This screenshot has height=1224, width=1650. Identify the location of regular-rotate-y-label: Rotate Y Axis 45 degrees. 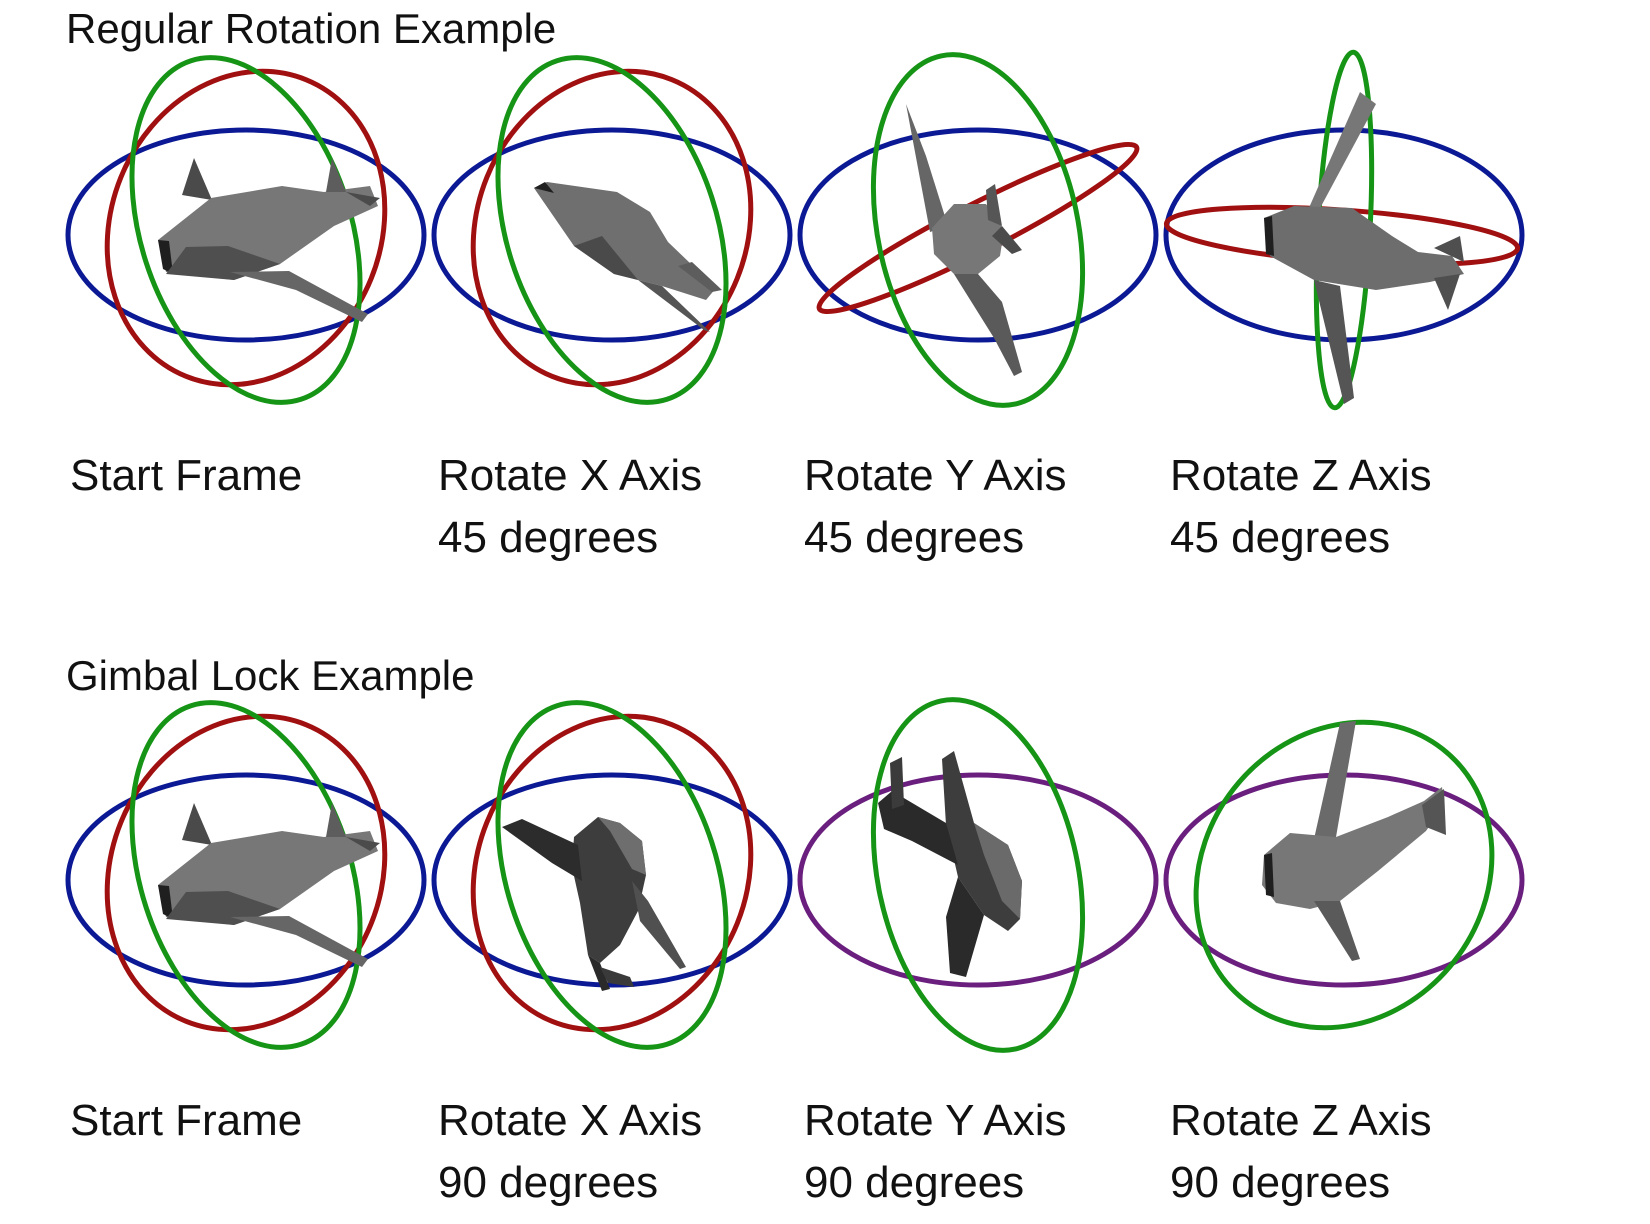
(935, 507).